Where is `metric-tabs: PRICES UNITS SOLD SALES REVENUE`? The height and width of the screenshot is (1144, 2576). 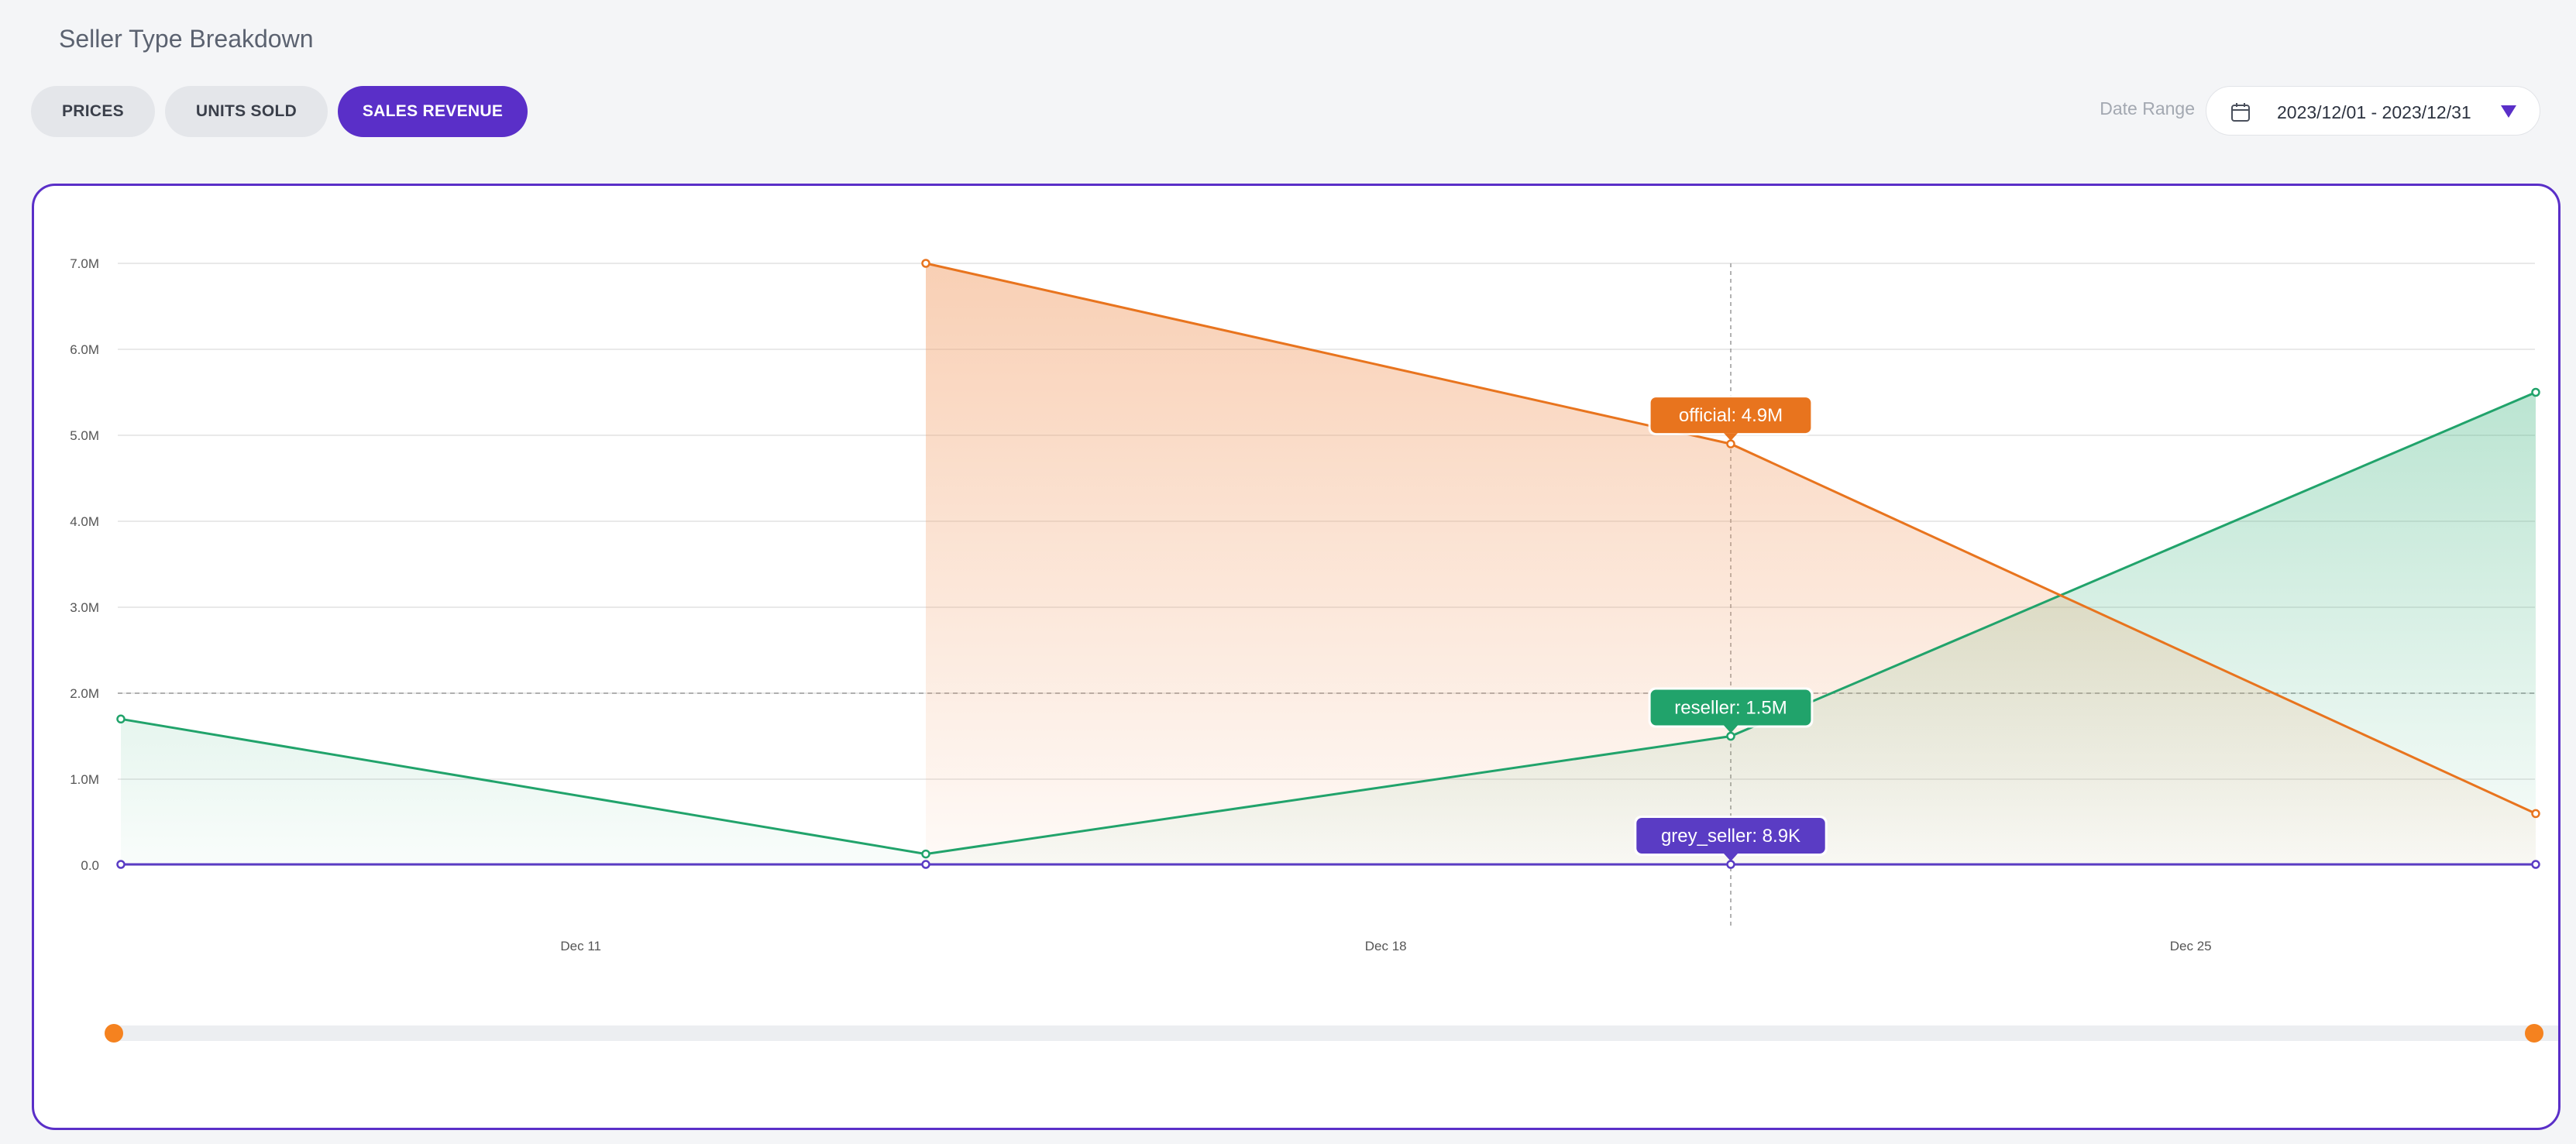
metric-tabs: PRICES UNITS SOLD SALES REVENUE is located at coordinates (279, 111).